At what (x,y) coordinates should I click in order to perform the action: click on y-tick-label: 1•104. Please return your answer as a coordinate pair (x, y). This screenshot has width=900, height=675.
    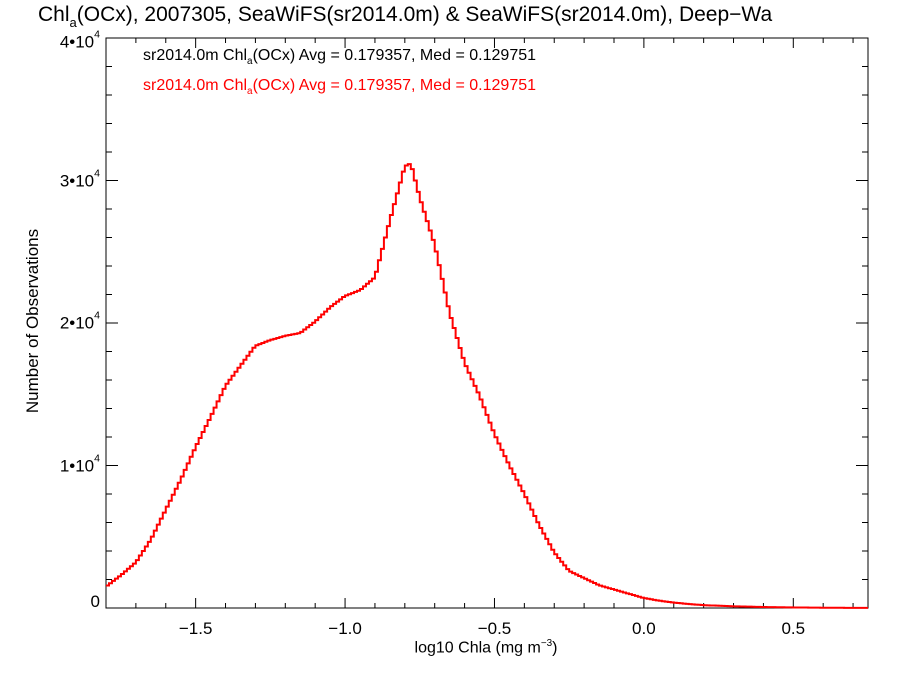
    Looking at the image, I should click on (79, 463).